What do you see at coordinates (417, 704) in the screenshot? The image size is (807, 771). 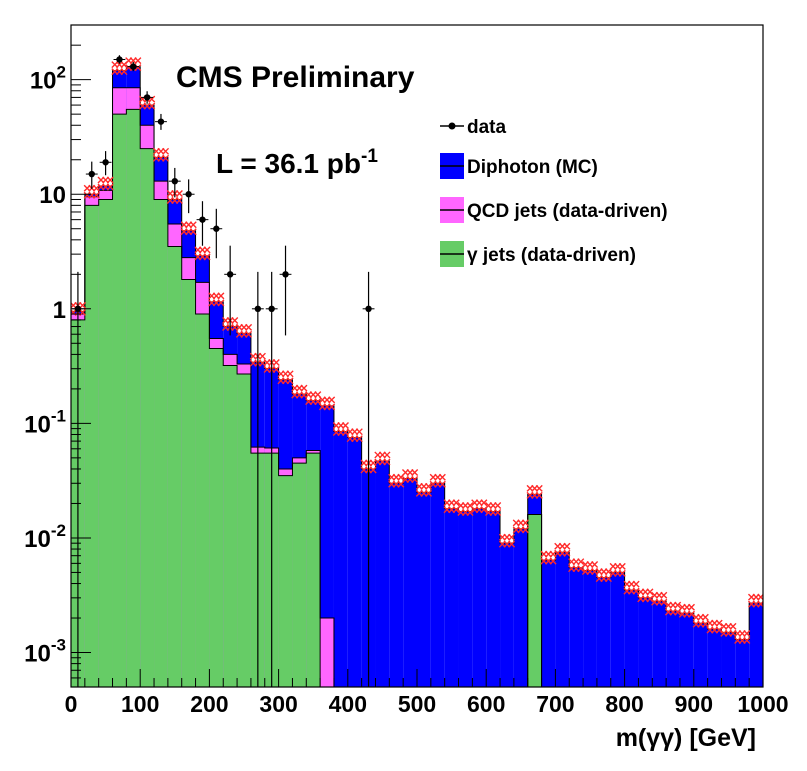 I see `x-tick-label: 500` at bounding box center [417, 704].